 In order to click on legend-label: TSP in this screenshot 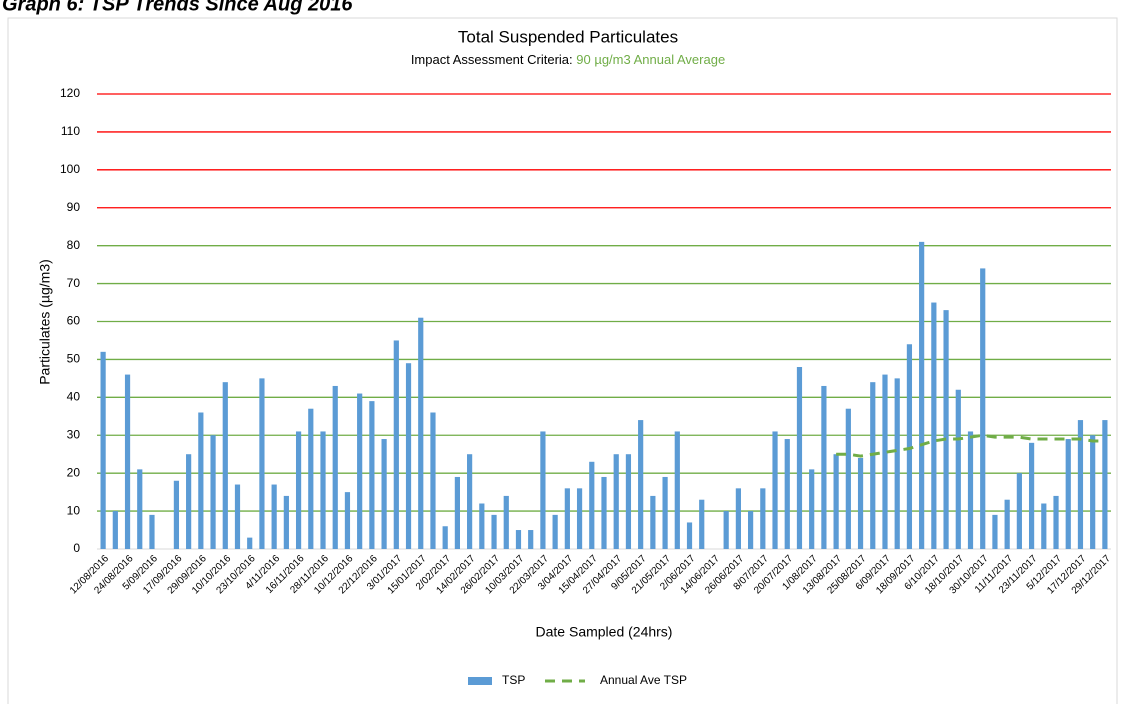, I will do `click(513, 680)`.